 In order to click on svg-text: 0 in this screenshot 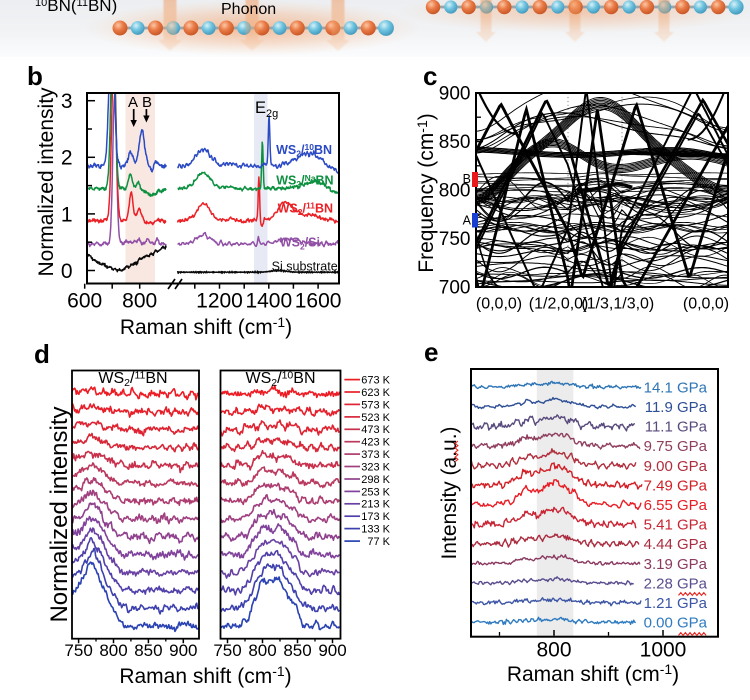, I will do `click(67, 271)`.